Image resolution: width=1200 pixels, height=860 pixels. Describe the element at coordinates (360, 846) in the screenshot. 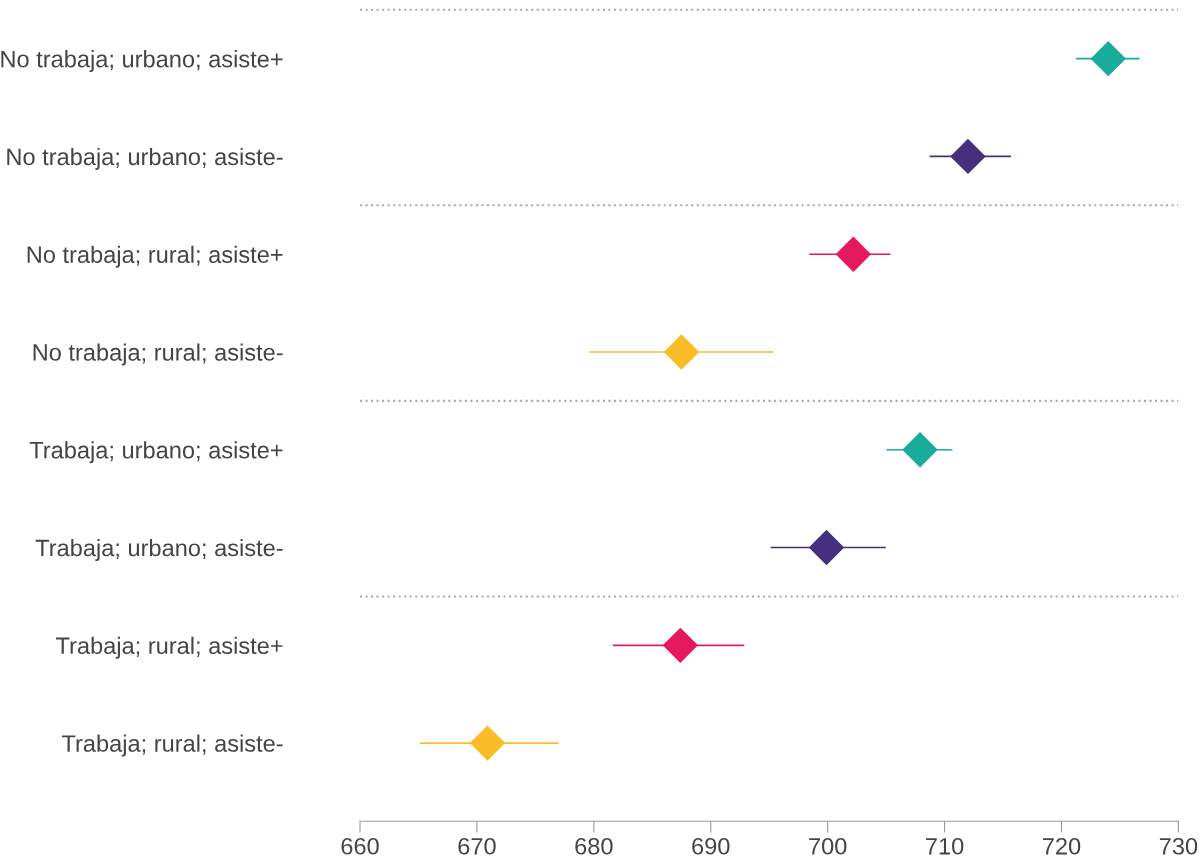

I see `x-tick-label: 660` at that location.